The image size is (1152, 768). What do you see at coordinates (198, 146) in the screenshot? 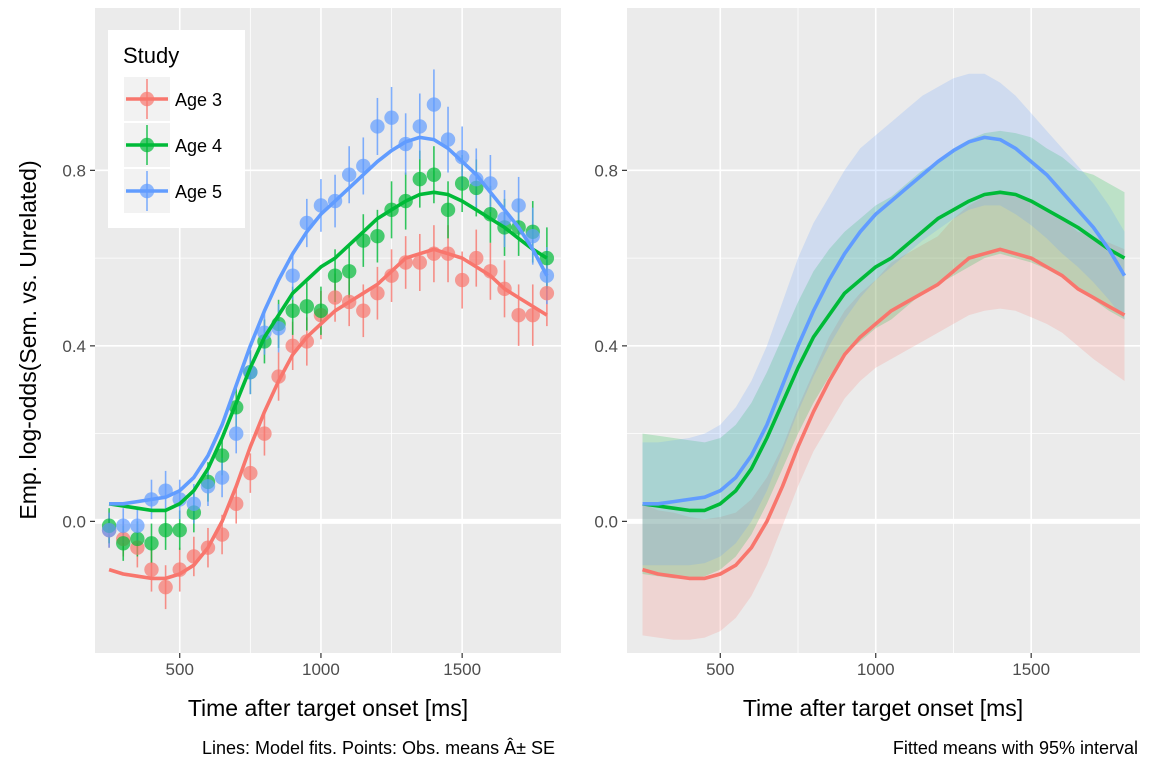
I see `legend-label-age-4: Age 4` at bounding box center [198, 146].